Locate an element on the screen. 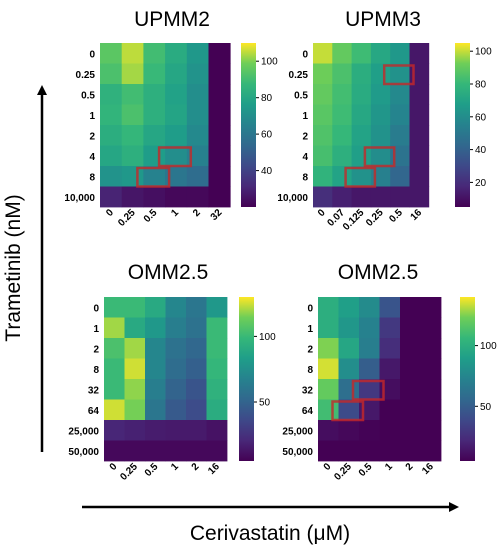  row-label: 0 is located at coordinates (96, 308).